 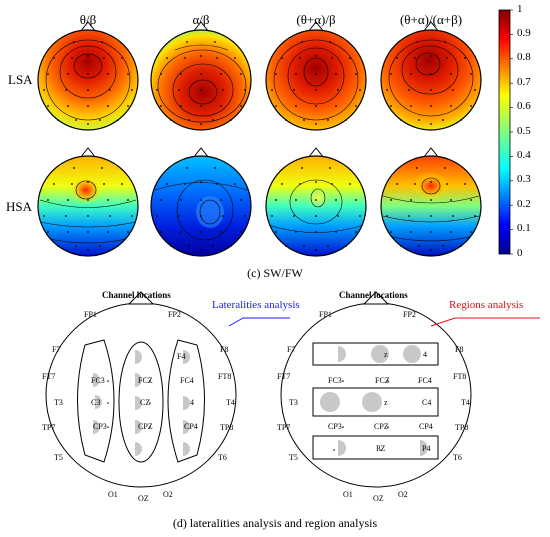 What do you see at coordinates (259, 322) in the screenshot?
I see `lateralities-callout-line` at bounding box center [259, 322].